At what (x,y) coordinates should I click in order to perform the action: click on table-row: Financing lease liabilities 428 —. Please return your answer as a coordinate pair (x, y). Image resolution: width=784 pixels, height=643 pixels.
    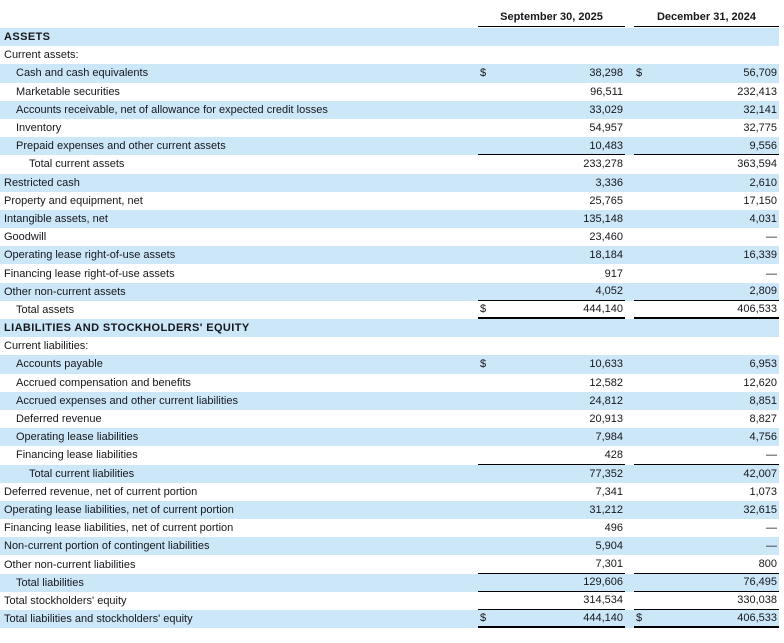
    Looking at the image, I should click on (389, 455).